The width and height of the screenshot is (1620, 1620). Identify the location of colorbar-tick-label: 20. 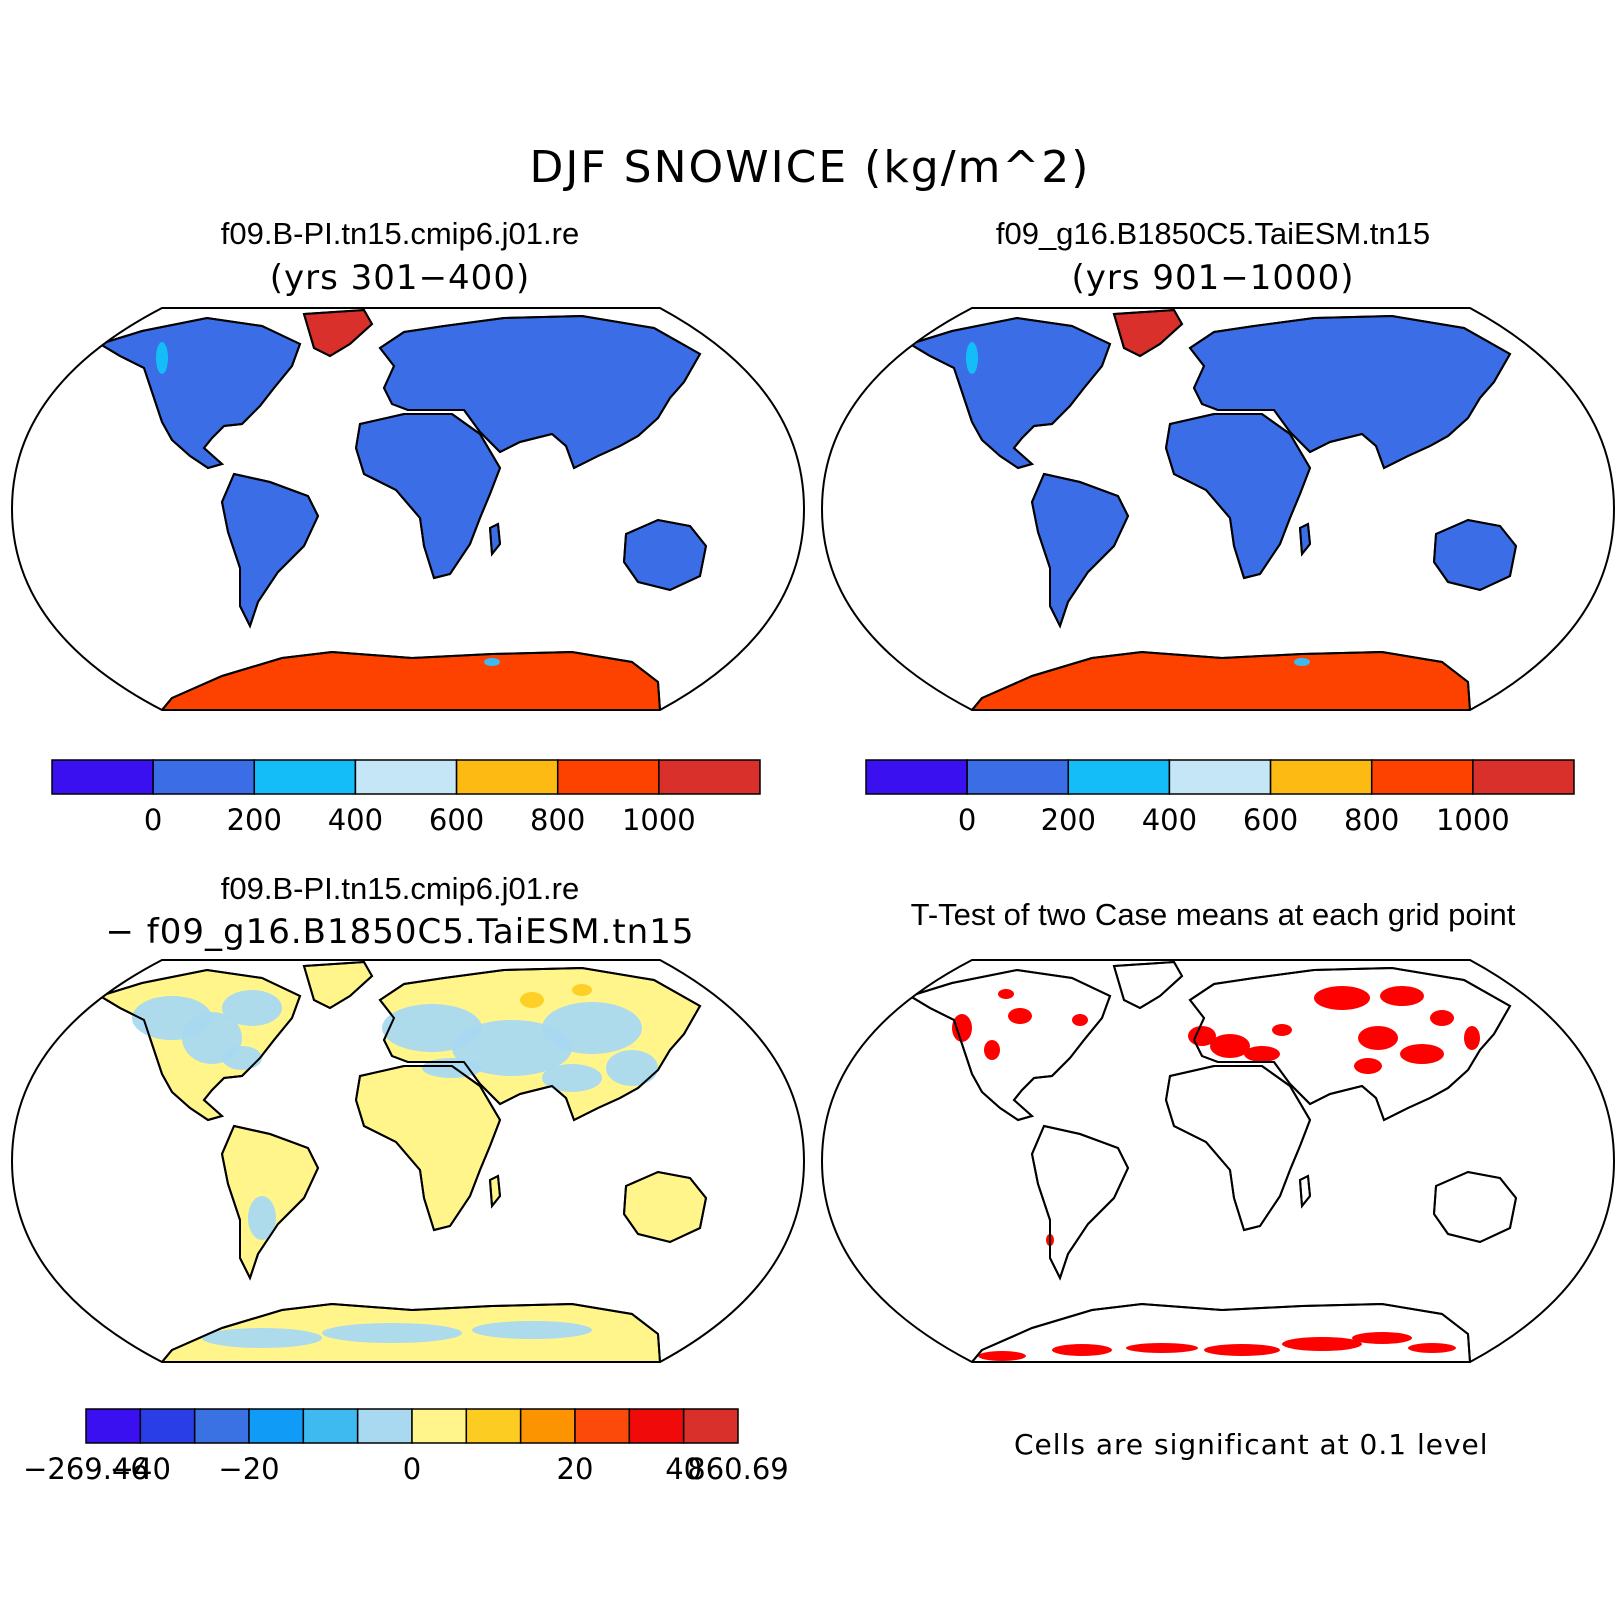
(575, 1469).